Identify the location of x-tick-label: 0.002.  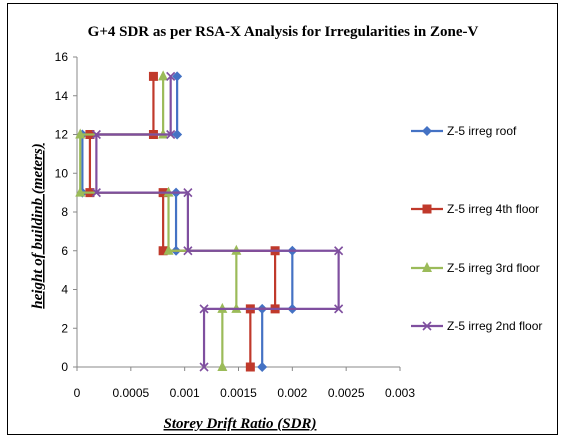
(292, 393).